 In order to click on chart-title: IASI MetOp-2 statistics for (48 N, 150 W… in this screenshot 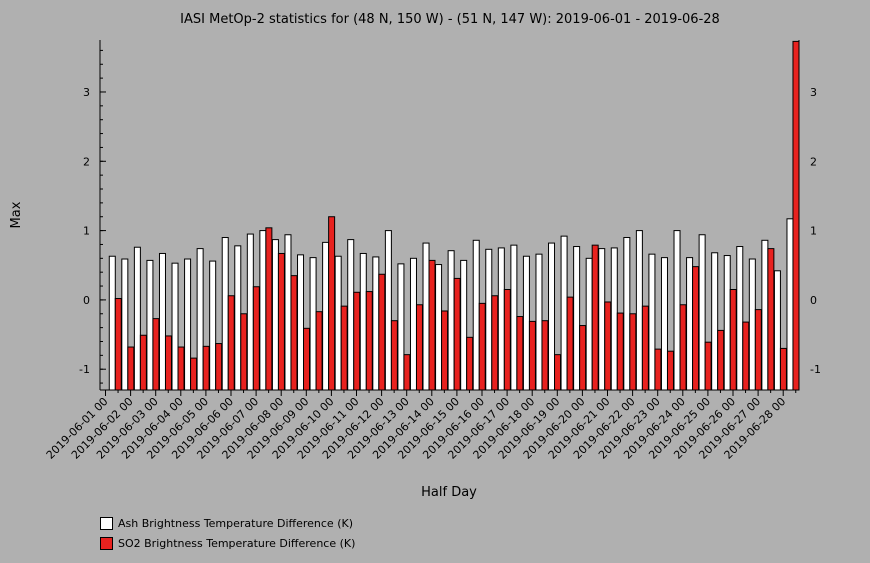, I will do `click(450, 19)`.